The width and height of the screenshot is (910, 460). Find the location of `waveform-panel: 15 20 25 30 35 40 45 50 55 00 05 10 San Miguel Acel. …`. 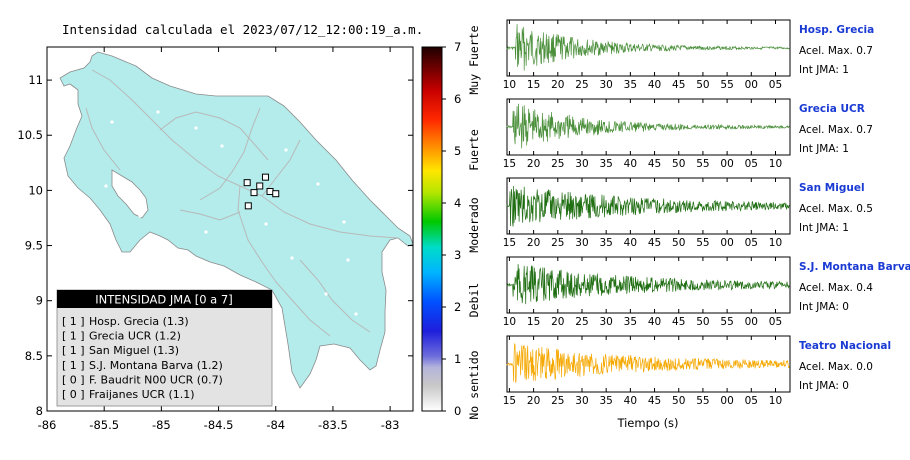

waveform-panel: 15 20 25 30 35 40 45 50 55 00 05 10 San Miguel Acel. … is located at coordinates (688, 213).